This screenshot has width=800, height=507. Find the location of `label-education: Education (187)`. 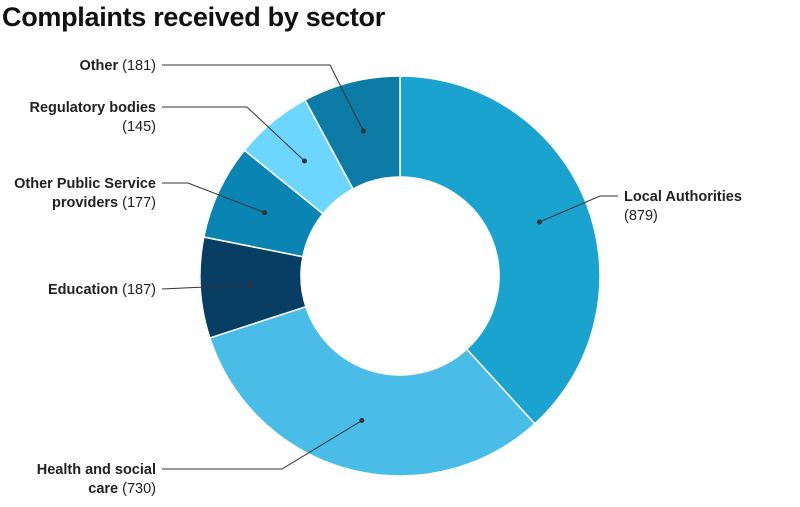

label-education: Education (187) is located at coordinates (102, 290).